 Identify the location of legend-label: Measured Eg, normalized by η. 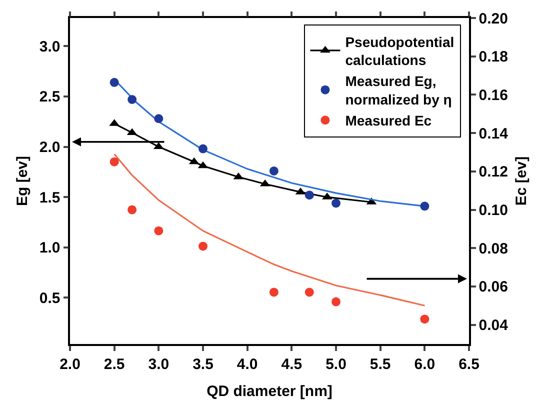
(398, 90).